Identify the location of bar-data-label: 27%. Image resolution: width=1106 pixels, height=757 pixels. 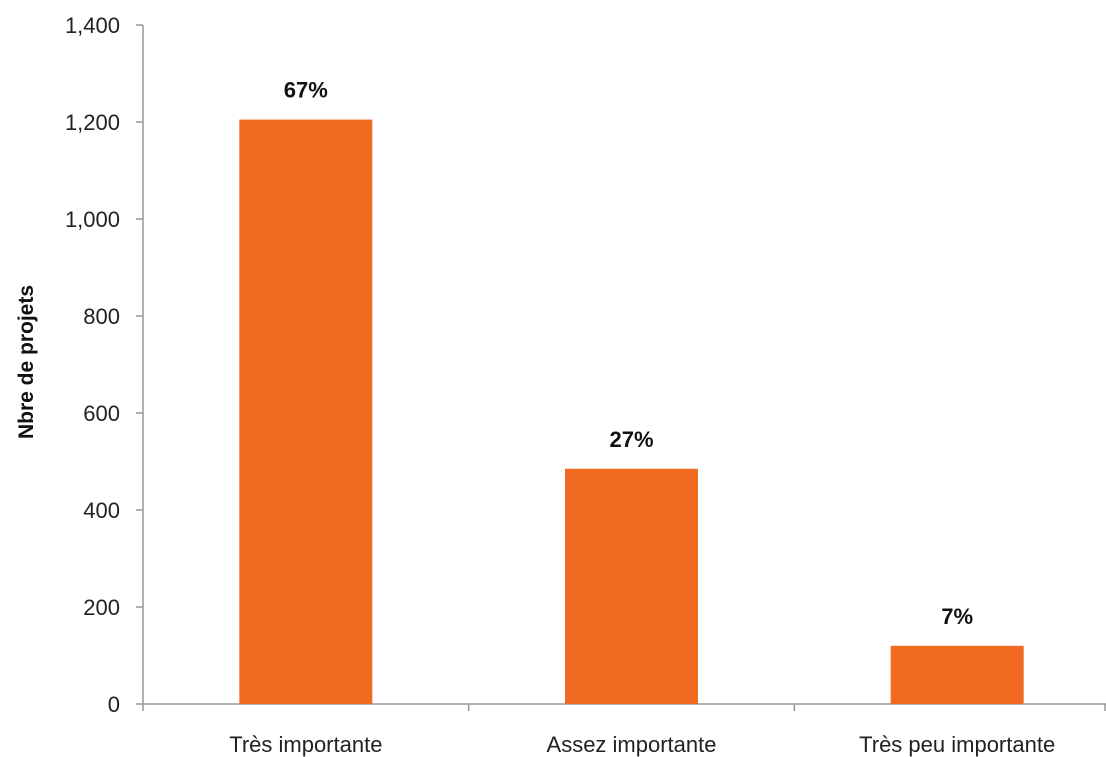
(631, 439).